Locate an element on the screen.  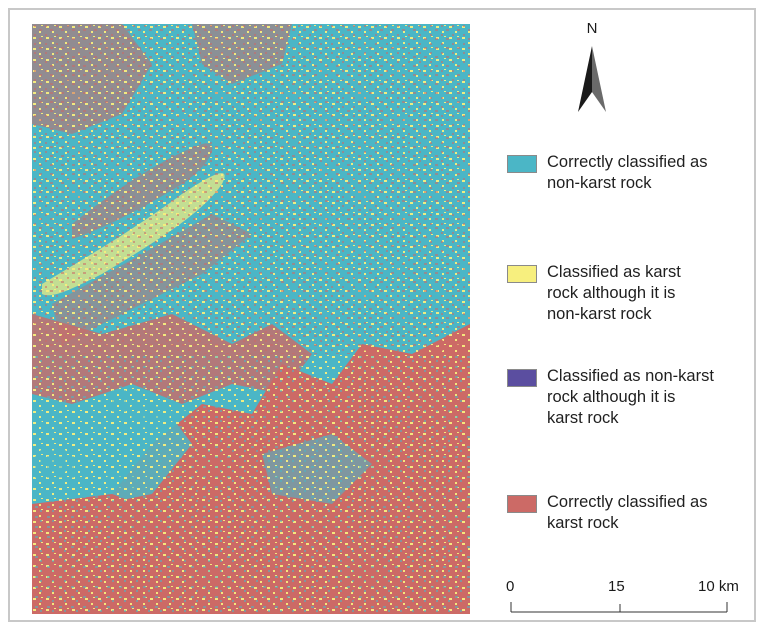
scale-tick-label-mid: 15 is located at coordinates (616, 586).